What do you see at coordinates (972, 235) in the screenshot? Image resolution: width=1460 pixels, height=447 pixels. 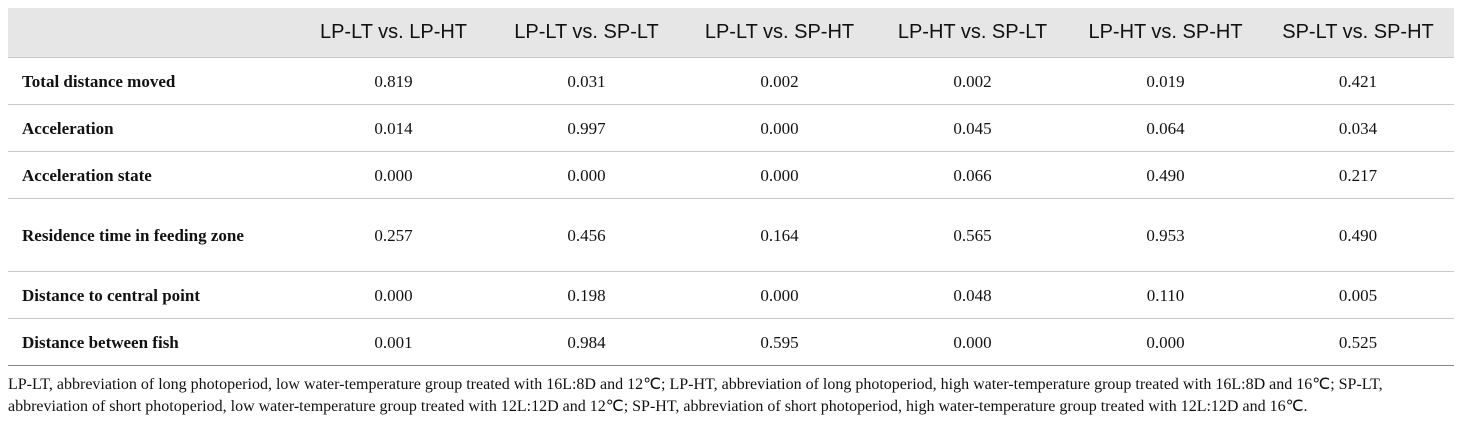 I see `cell-value: 0.565` at bounding box center [972, 235].